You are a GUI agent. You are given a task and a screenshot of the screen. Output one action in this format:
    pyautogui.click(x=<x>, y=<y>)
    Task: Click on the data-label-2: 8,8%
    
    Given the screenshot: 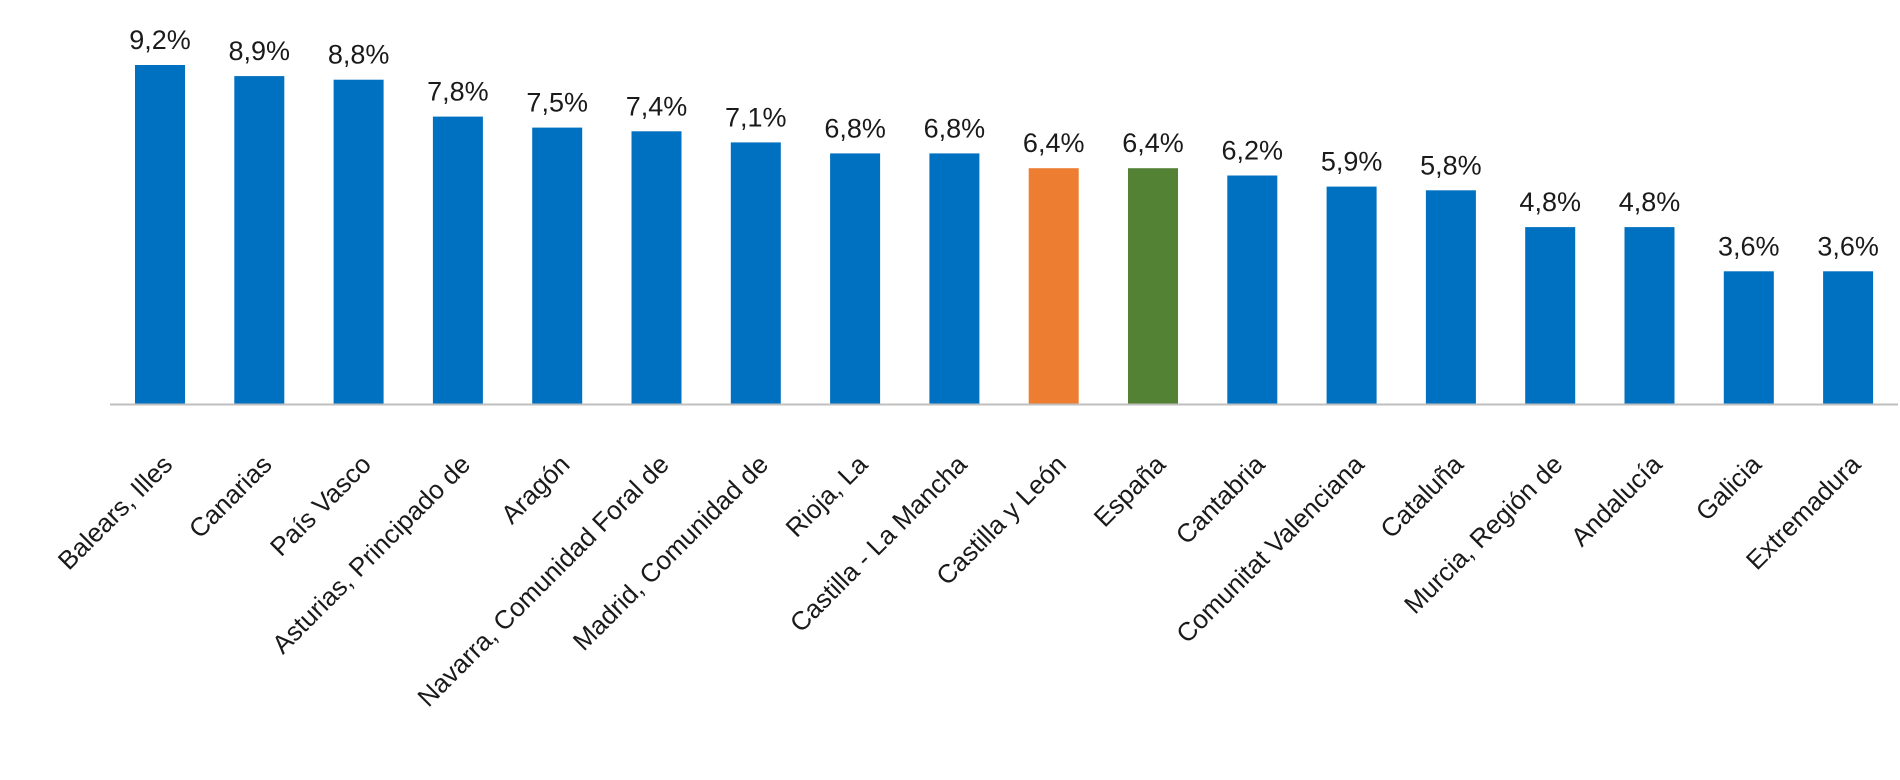 What is the action you would take?
    pyautogui.click(x=359, y=55)
    